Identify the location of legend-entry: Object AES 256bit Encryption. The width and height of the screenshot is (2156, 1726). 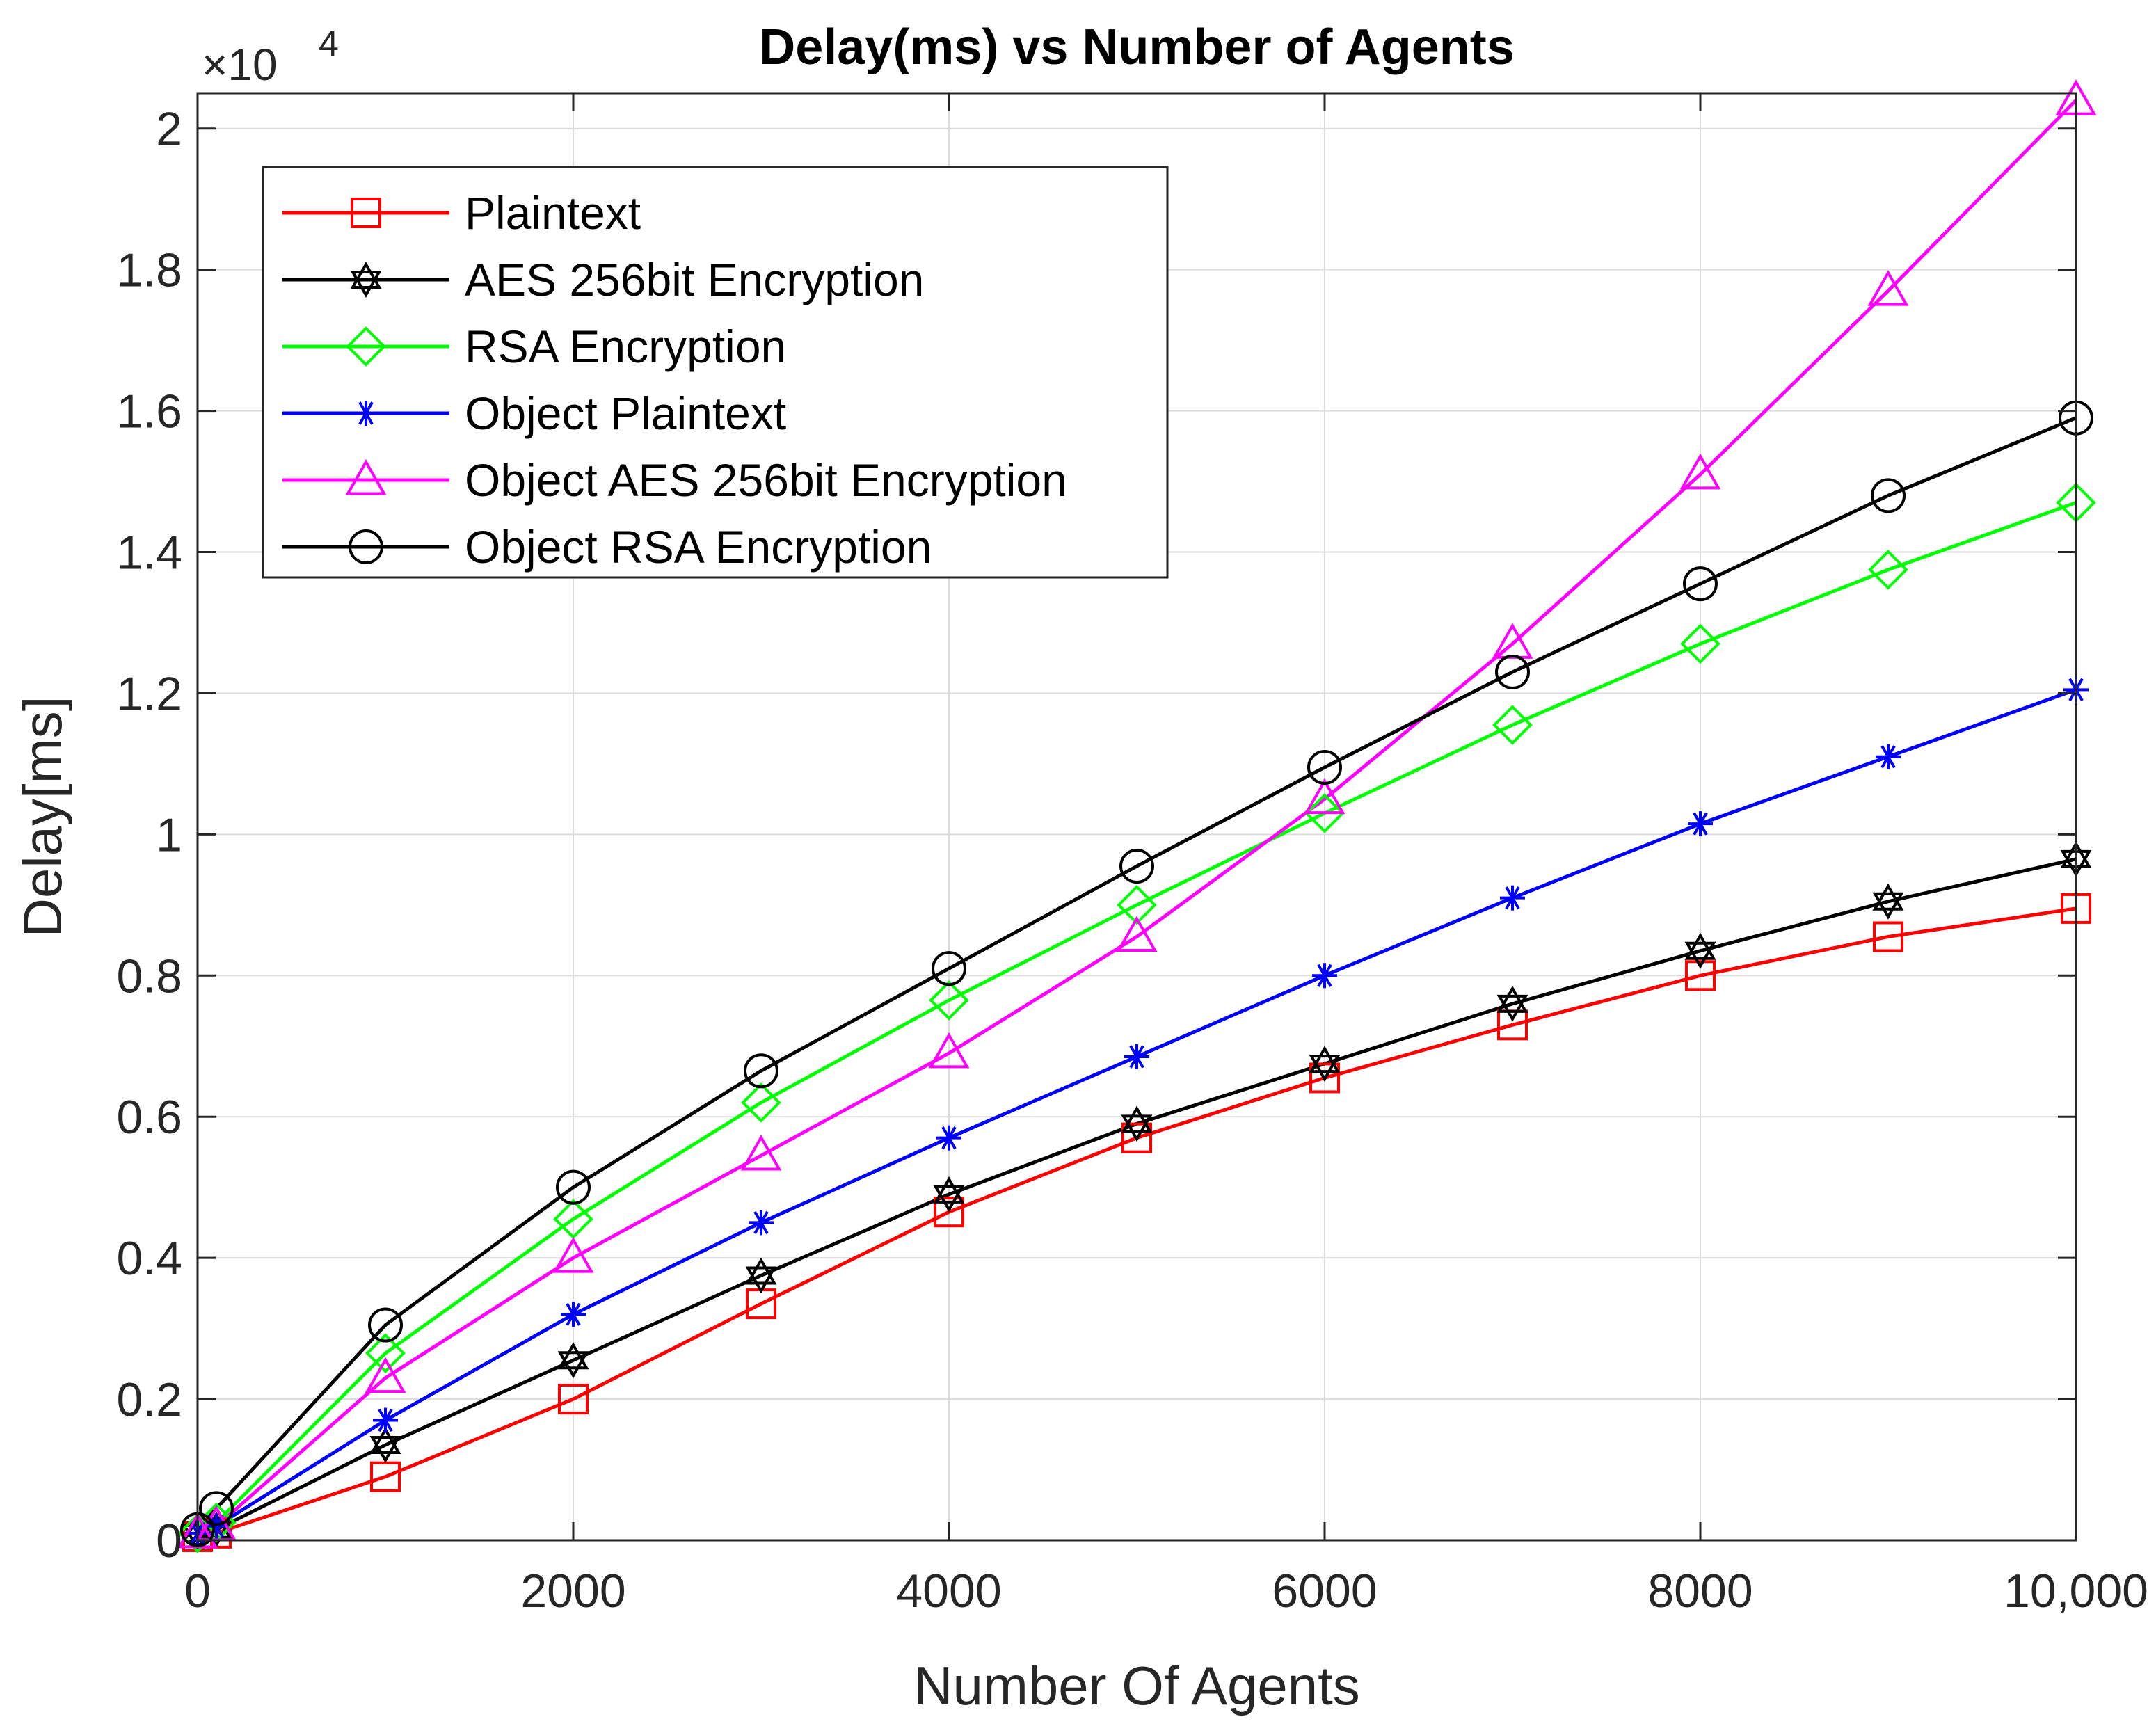
(674, 480).